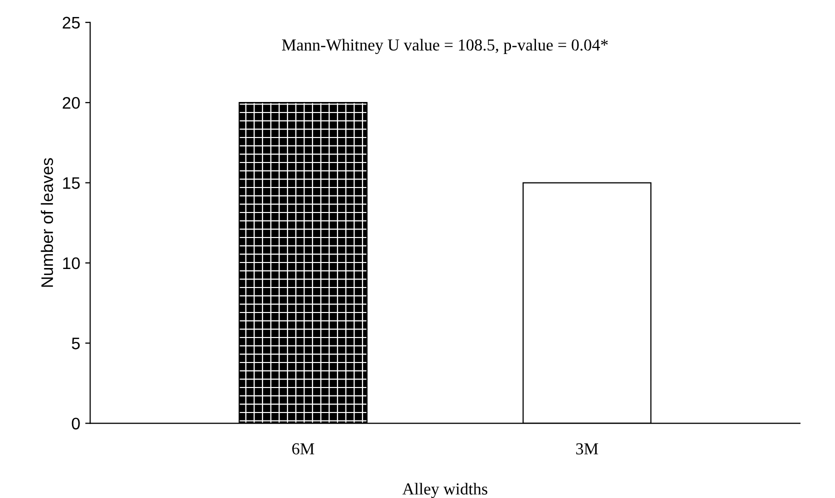  What do you see at coordinates (445, 46) in the screenshot?
I see `annotation: Mann-Whitney U value = 108.5, p-value = 0.04*` at bounding box center [445, 46].